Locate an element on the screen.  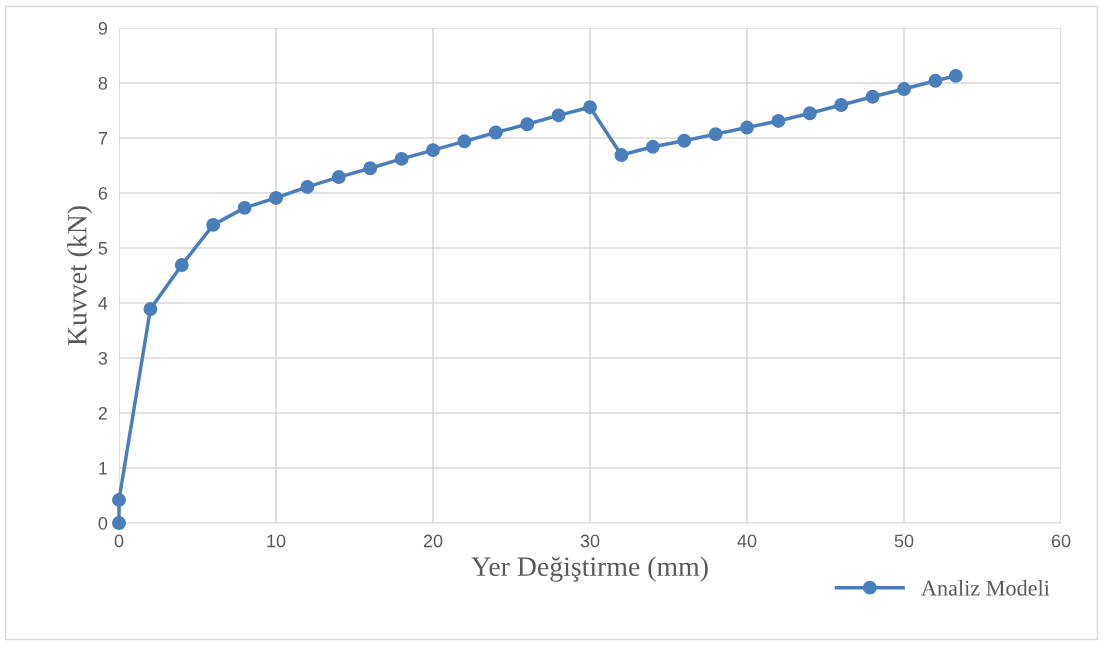
y-tick-label: 0 is located at coordinates (103, 523).